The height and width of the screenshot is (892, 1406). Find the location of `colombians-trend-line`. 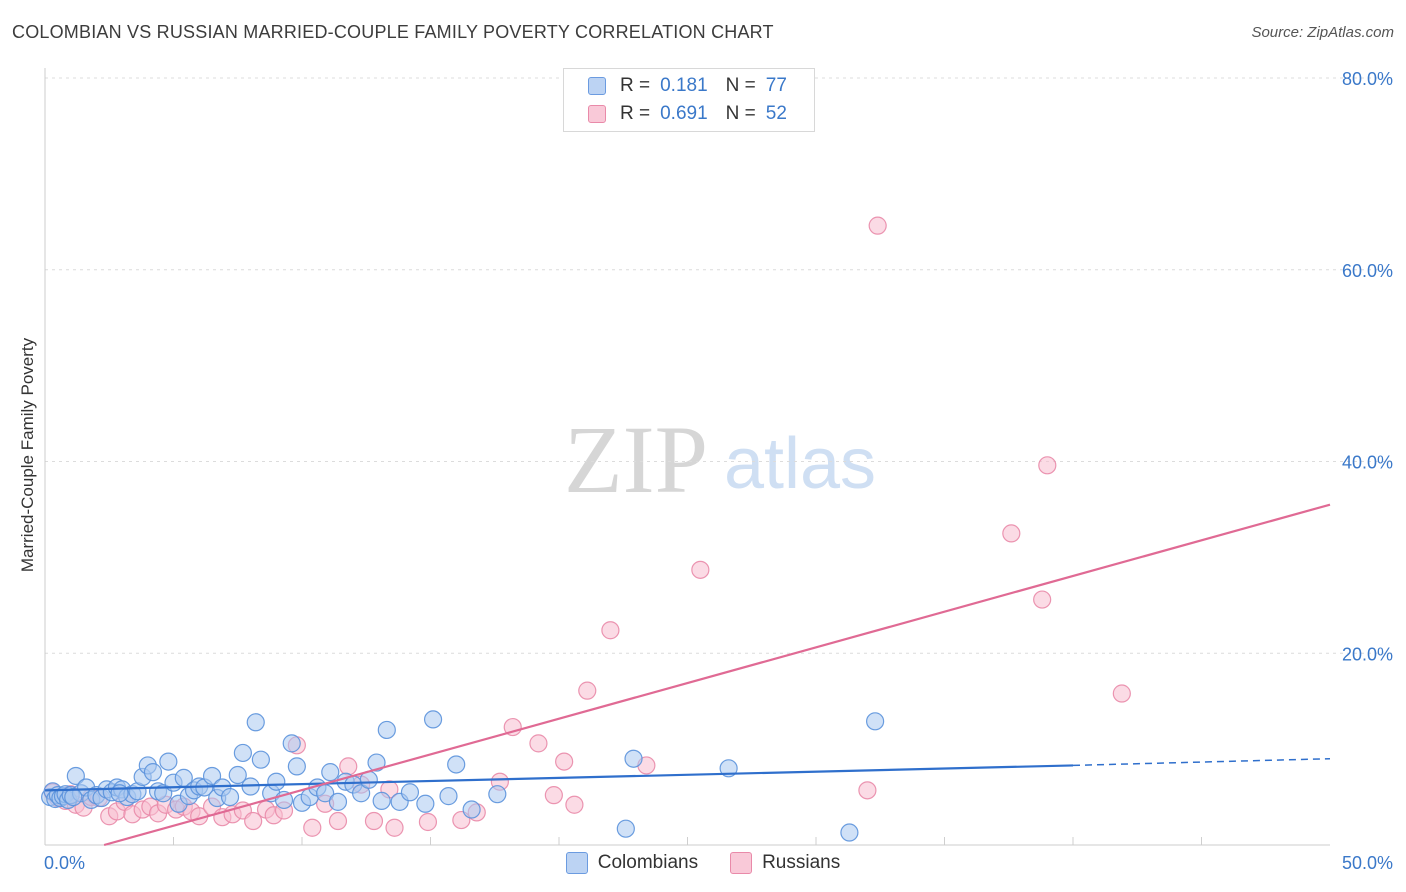

colombians-trend-line is located at coordinates (559, 778).